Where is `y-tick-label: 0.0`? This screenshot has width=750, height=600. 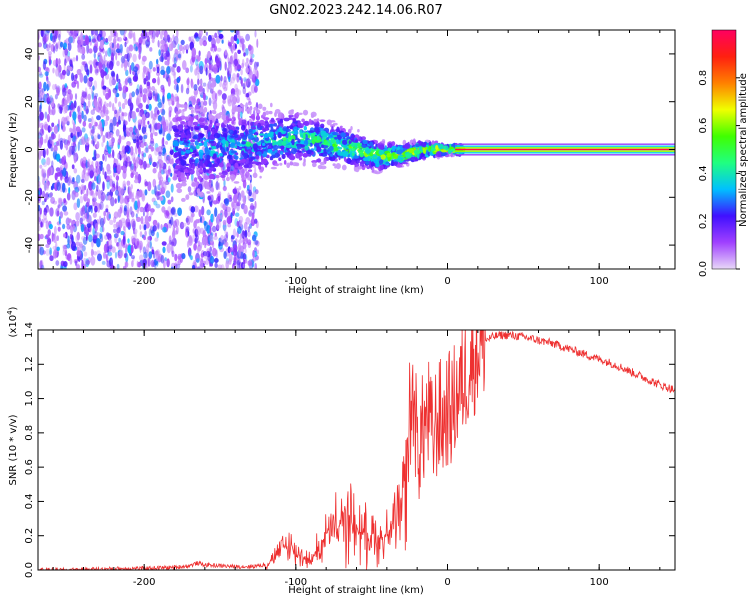 y-tick-label: 0.0 is located at coordinates (29, 570).